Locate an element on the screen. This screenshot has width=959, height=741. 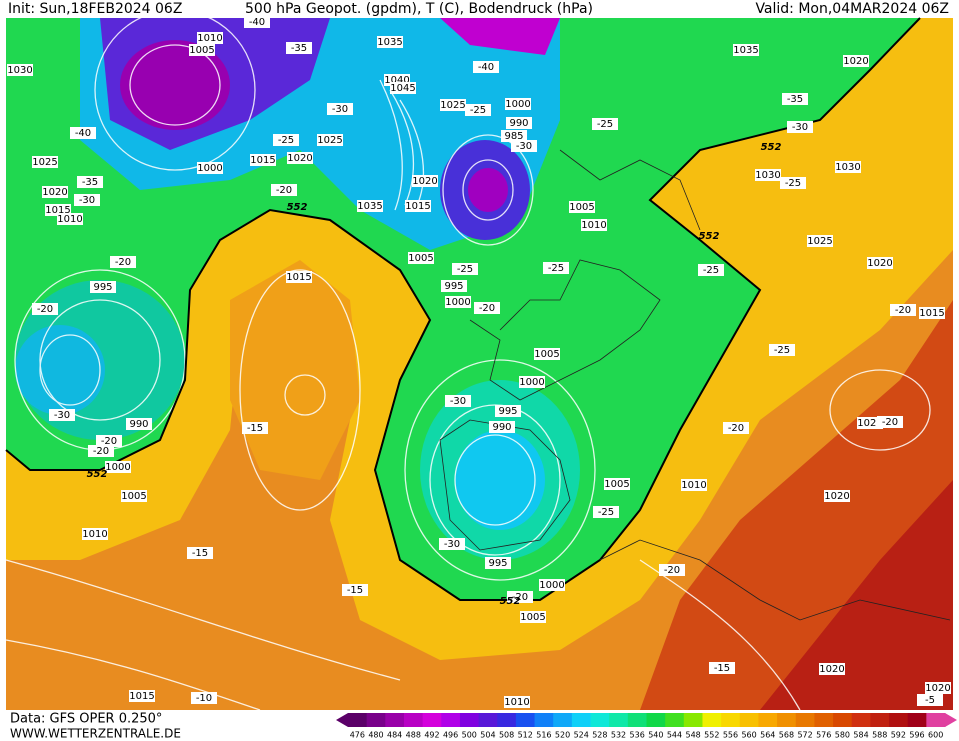
pressure-label: 985 is located at coordinates (513, 136).